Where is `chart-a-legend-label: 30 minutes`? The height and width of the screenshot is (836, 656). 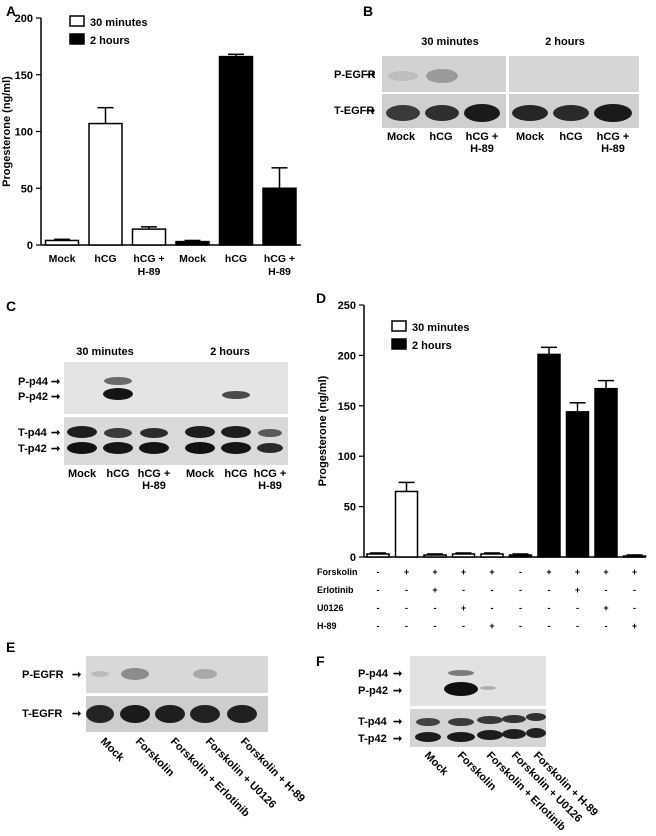 chart-a-legend-label: 30 minutes is located at coordinates (118, 23).